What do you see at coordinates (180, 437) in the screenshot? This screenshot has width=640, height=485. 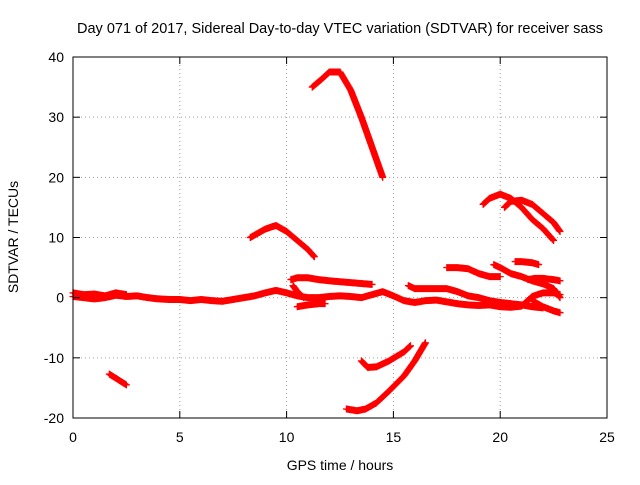 I see `x-tick-label: 5` at bounding box center [180, 437].